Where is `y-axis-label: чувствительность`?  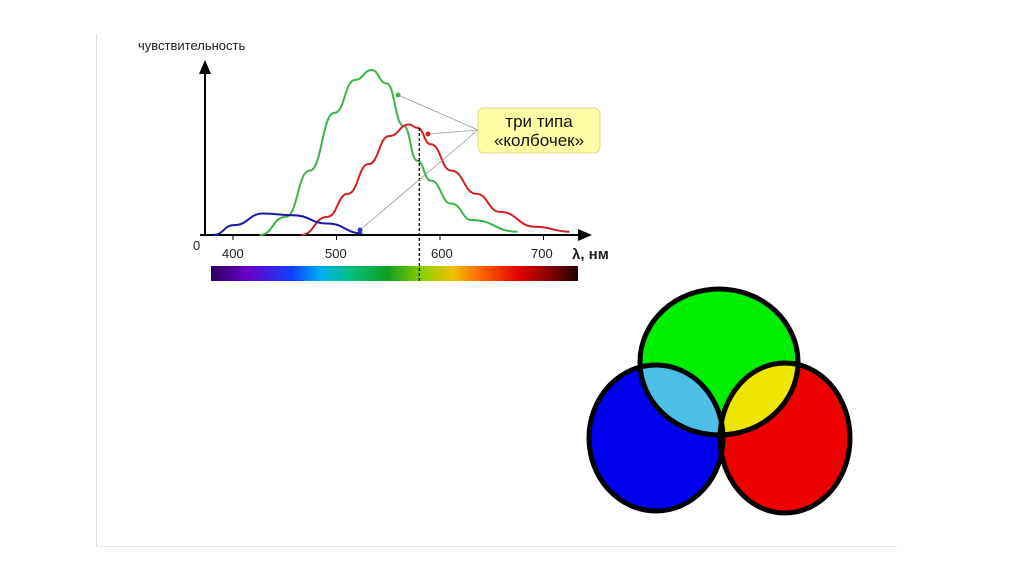 y-axis-label: чувствительность is located at coordinates (191, 45).